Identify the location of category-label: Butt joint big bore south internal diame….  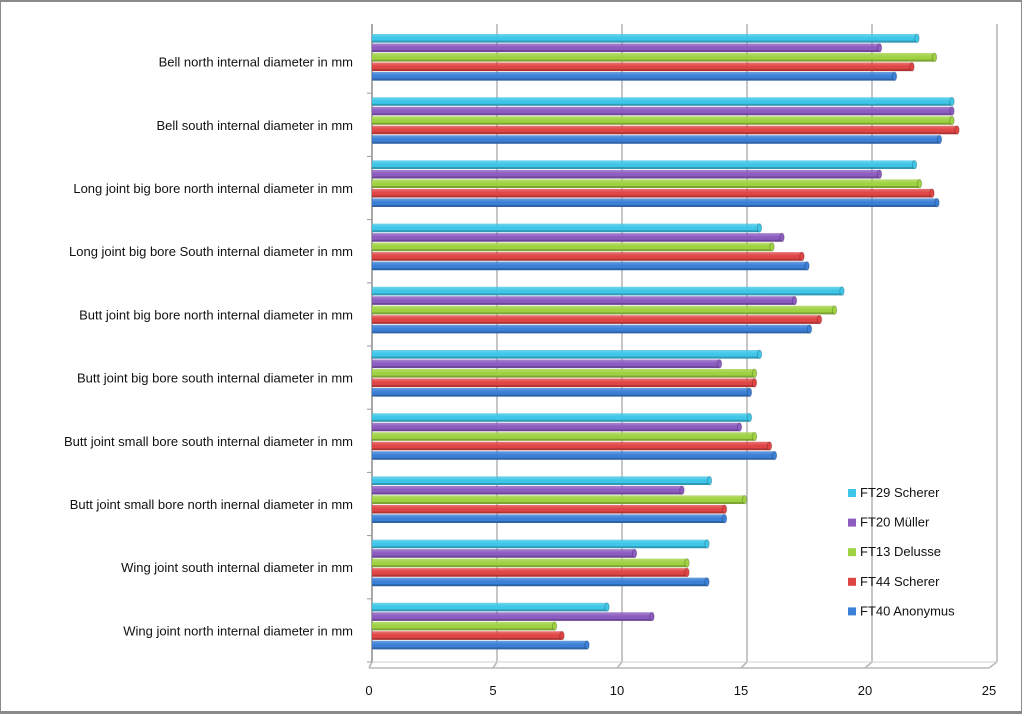
(215, 378).